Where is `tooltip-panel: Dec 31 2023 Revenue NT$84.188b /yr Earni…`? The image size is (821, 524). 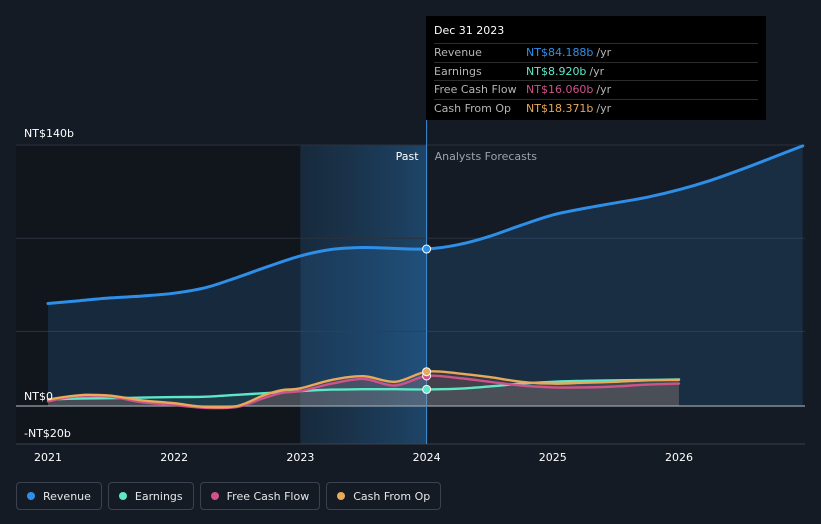 tooltip-panel: Dec 31 2023 Revenue NT$84.188b /yr Earni… is located at coordinates (596, 68).